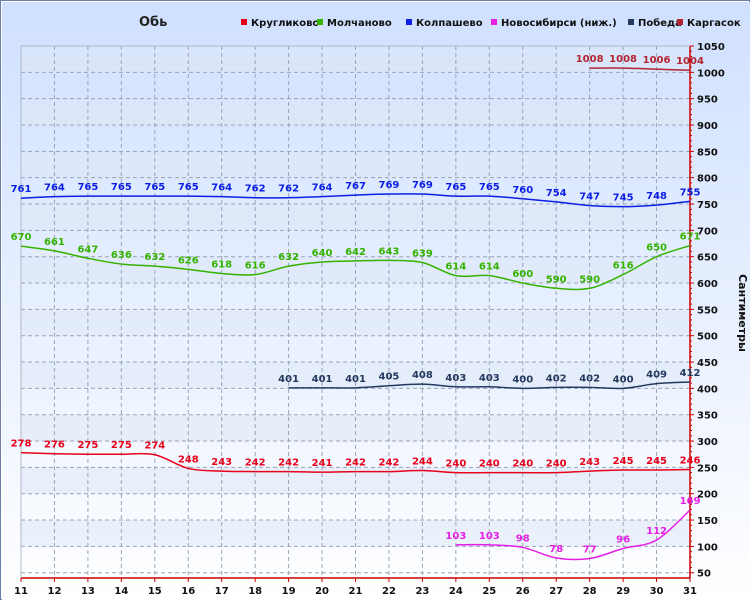 This screenshot has width=750, height=601. Describe the element at coordinates (707, 363) in the screenshot. I see `y-tick-label: 450` at that location.